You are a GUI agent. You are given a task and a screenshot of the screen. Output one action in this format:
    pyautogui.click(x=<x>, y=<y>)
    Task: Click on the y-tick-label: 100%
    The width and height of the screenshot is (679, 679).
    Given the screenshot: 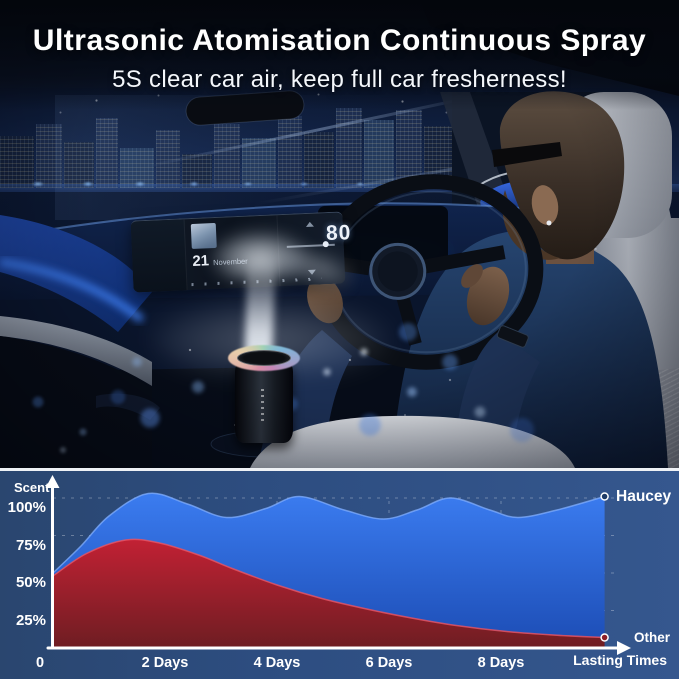 What is the action you would take?
    pyautogui.click(x=26, y=507)
    